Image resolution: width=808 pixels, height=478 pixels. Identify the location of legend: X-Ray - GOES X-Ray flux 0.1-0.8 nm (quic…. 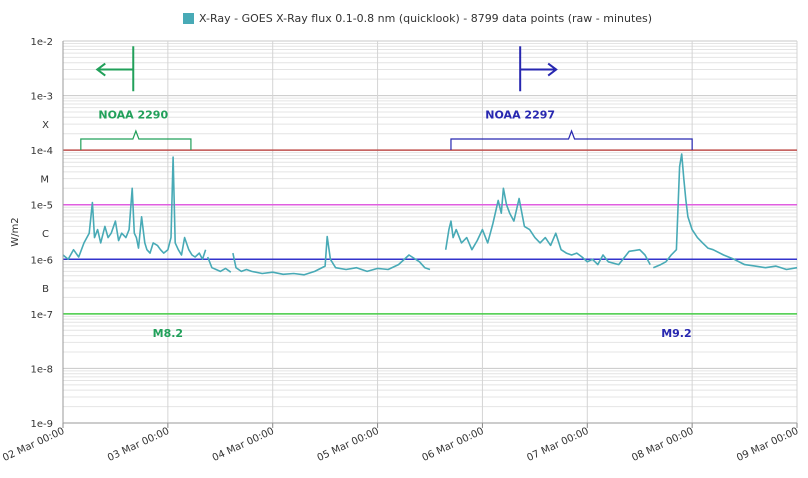
(417, 18).